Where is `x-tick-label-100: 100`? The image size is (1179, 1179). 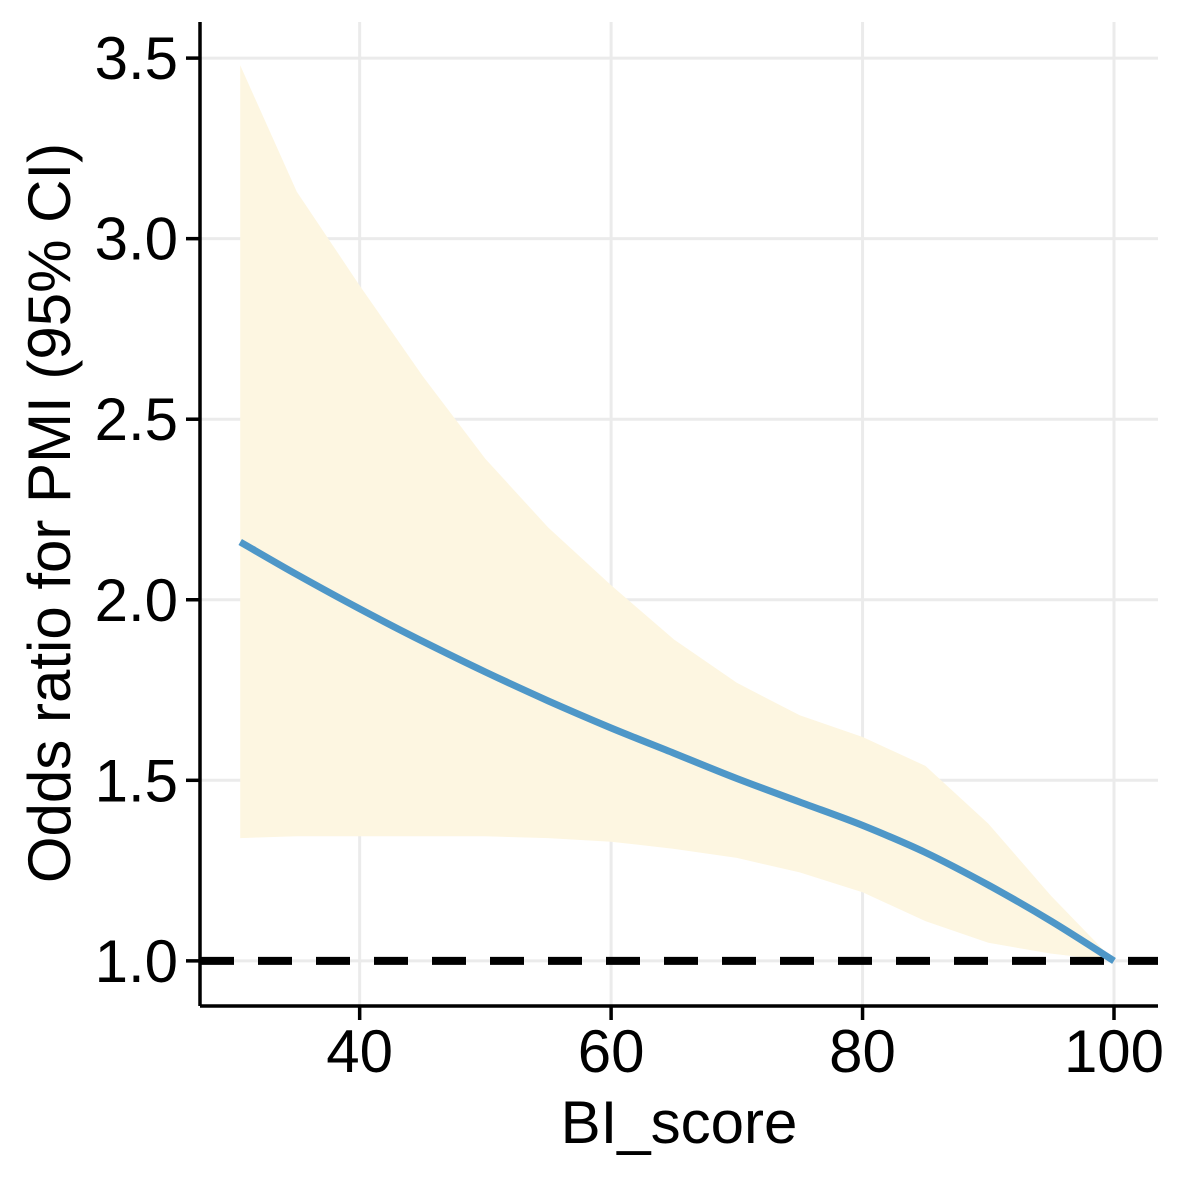
x-tick-label-100: 100 is located at coordinates (1114, 1051).